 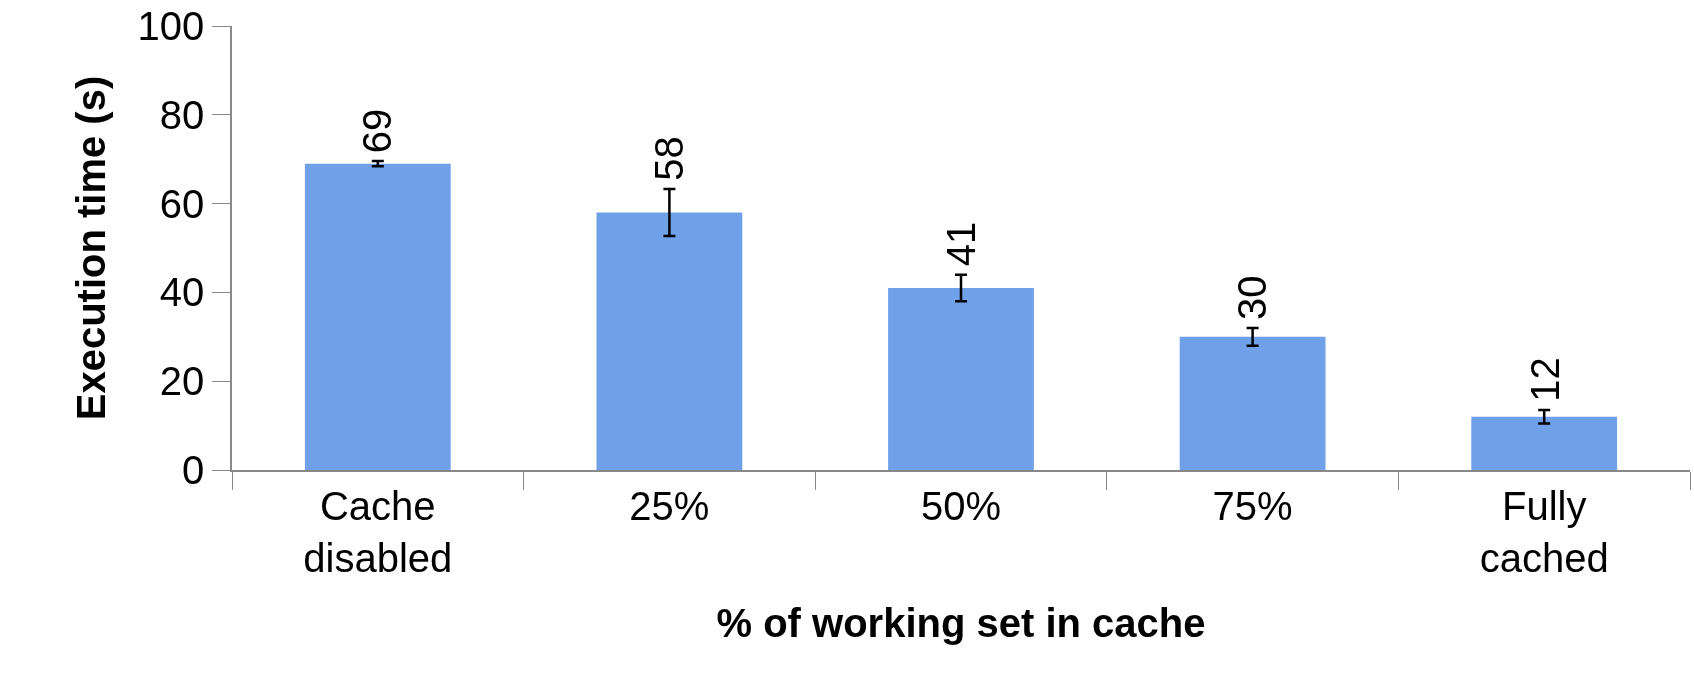 What do you see at coordinates (961, 622) in the screenshot?
I see `x-axis-title: % of working set in cache` at bounding box center [961, 622].